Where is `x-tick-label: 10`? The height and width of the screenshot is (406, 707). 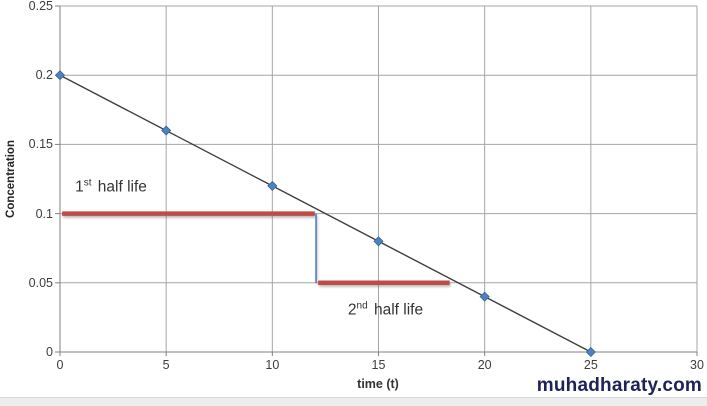
x-tick-label: 10 is located at coordinates (272, 365).